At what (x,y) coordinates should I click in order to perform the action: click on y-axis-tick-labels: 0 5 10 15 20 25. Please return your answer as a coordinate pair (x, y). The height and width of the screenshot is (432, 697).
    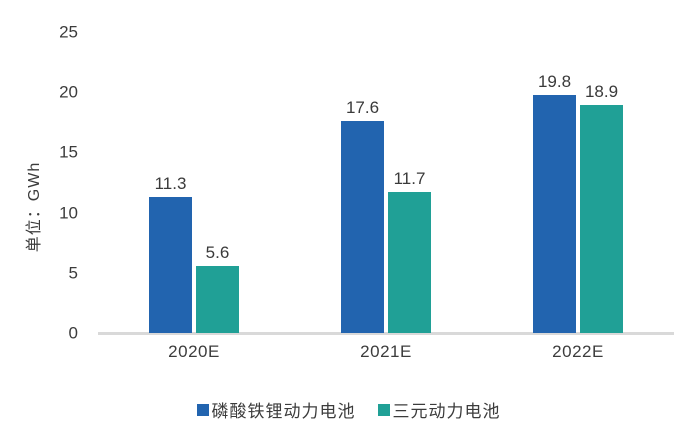
    Looking at the image, I should click on (39, 183).